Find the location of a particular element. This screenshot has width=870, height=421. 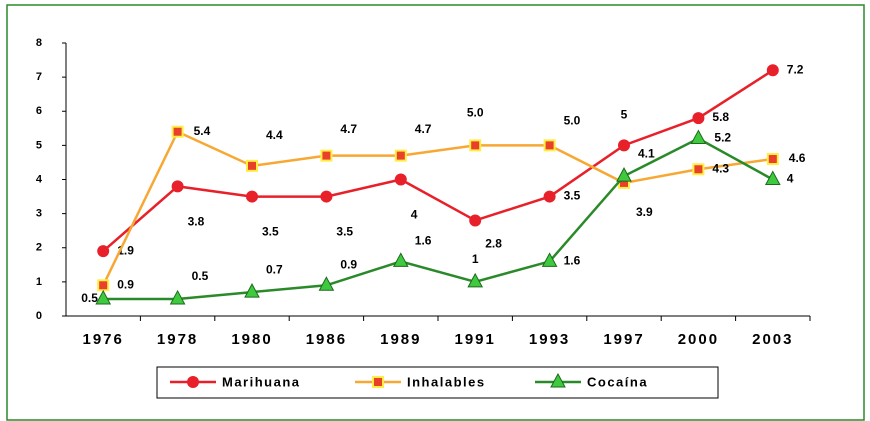

legend-box is located at coordinates (437, 382).